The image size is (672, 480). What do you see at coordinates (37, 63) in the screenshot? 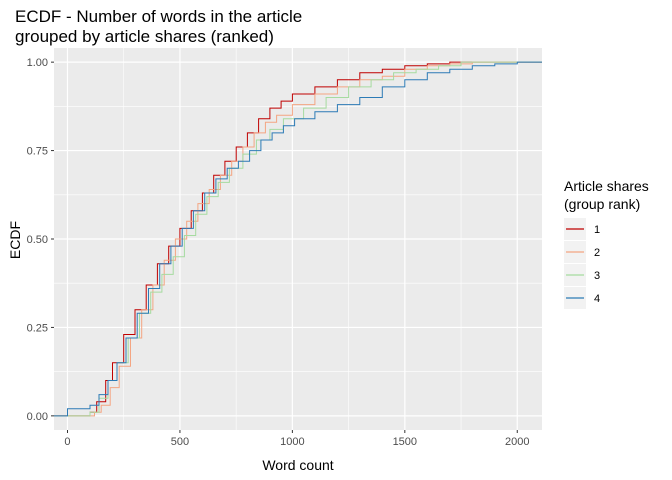
I see `y-tick-label: 1.00` at bounding box center [37, 63].